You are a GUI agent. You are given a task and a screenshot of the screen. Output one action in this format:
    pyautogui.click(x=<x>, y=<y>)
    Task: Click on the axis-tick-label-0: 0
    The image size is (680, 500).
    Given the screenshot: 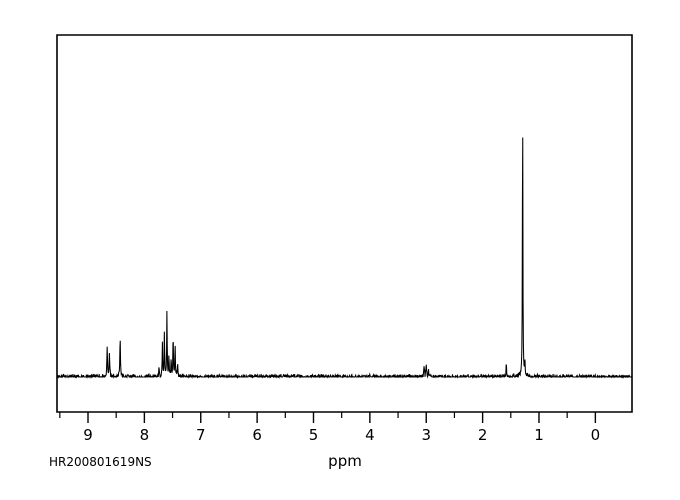 What is the action you would take?
    pyautogui.click(x=596, y=435)
    